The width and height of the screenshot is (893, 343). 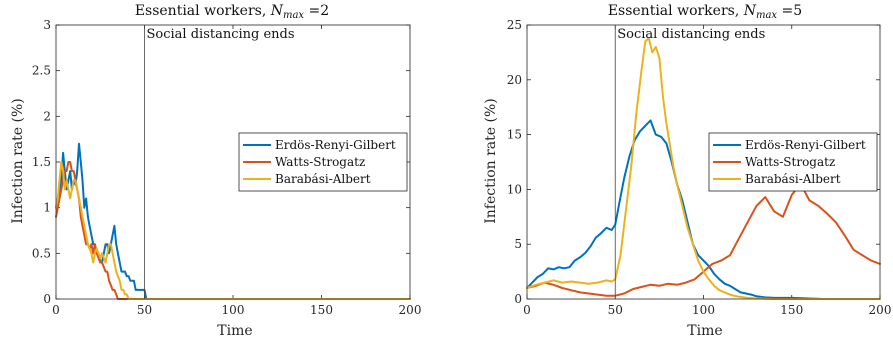 What do you see at coordinates (41, 162) in the screenshot?
I see `y-tick-label: 1.5` at bounding box center [41, 162].